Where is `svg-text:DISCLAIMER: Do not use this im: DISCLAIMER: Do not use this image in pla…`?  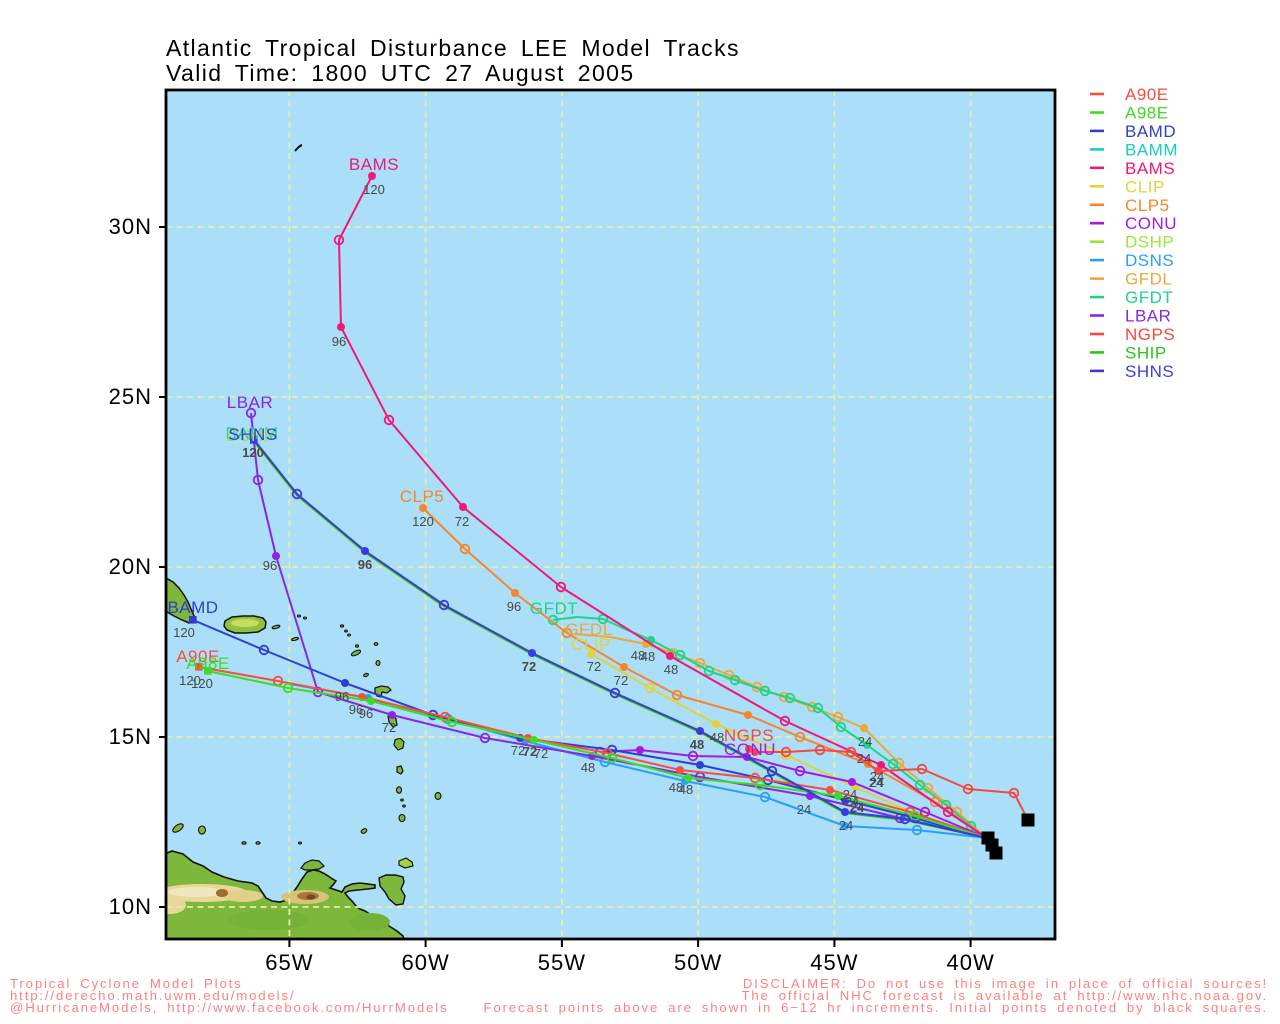
svg-text:DISCLAIMER: Do not use this im: DISCLAIMER: Do not use this image in pla… is located at coordinates (1005, 983).